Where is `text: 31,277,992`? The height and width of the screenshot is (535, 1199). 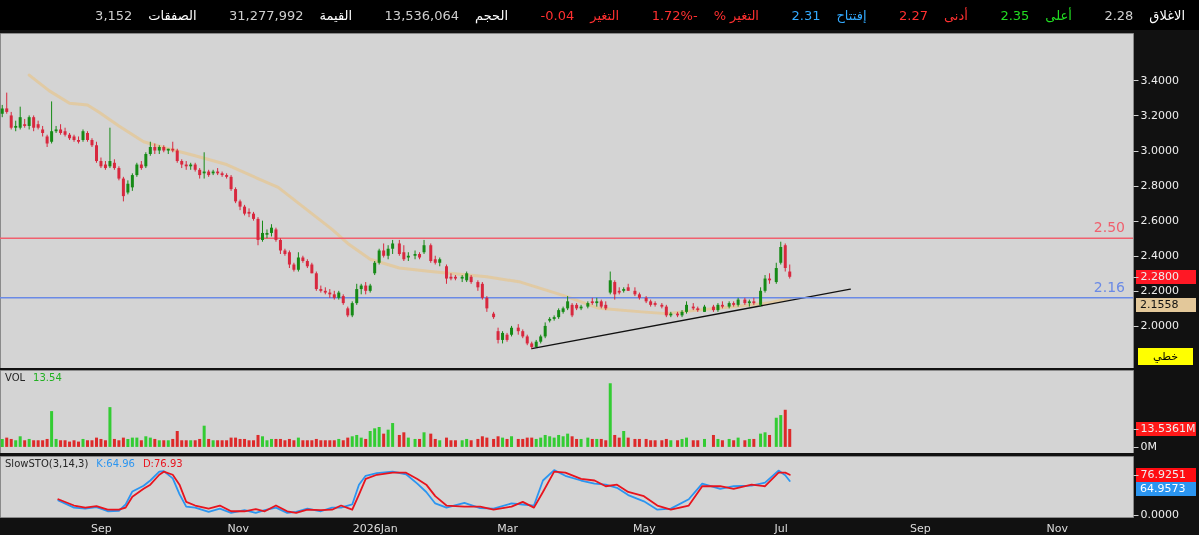
text: 31,277,992 is located at coordinates (266, 15).